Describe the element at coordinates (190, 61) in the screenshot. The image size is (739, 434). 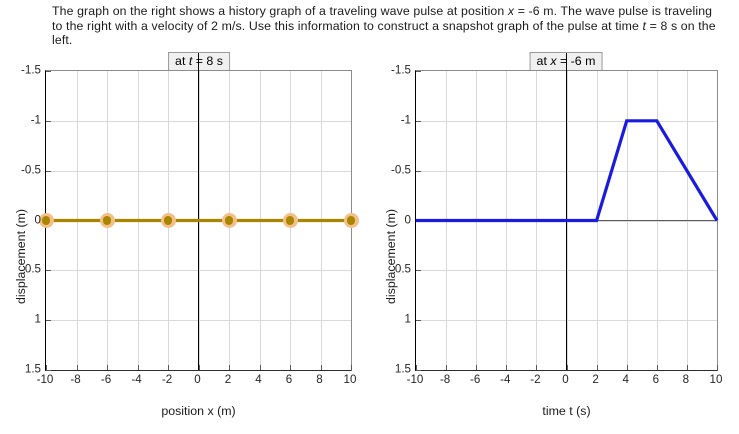
I see `callout-variable: t` at that location.